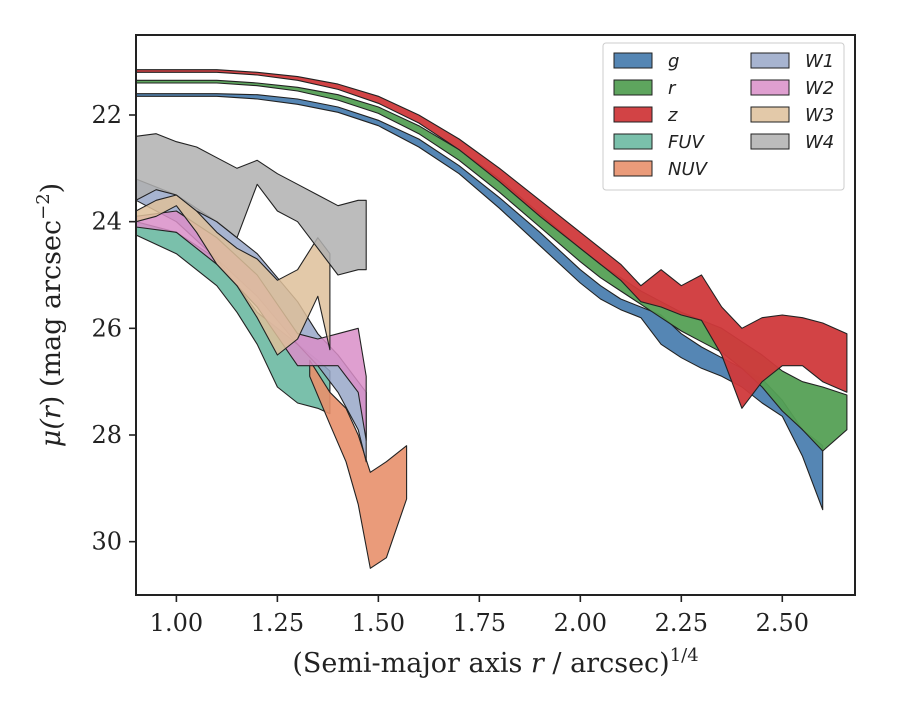 This screenshot has height=705, width=900. What do you see at coordinates (681, 623) in the screenshot?
I see `x-tick-label: 2.25` at bounding box center [681, 623].